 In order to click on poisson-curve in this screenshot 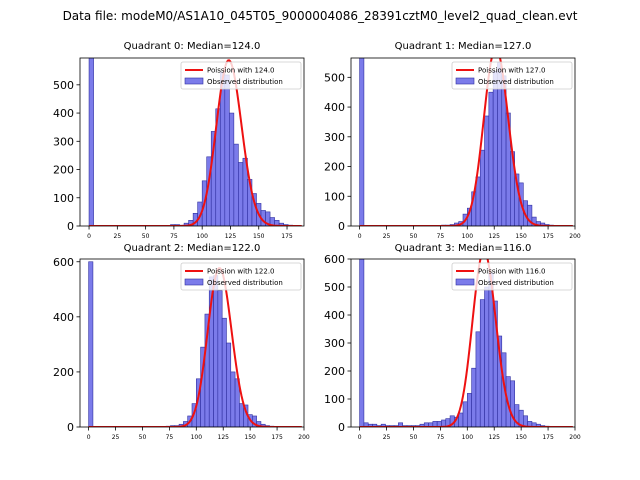, I will do `click(195, 142)`.